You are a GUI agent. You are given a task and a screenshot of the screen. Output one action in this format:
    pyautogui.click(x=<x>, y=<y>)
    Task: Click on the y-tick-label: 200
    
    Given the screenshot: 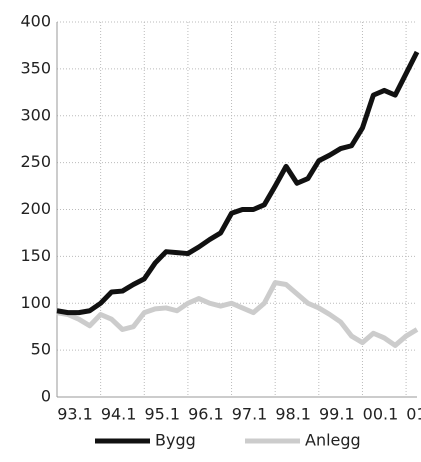 What is the action you would take?
    pyautogui.click(x=35, y=208)
    